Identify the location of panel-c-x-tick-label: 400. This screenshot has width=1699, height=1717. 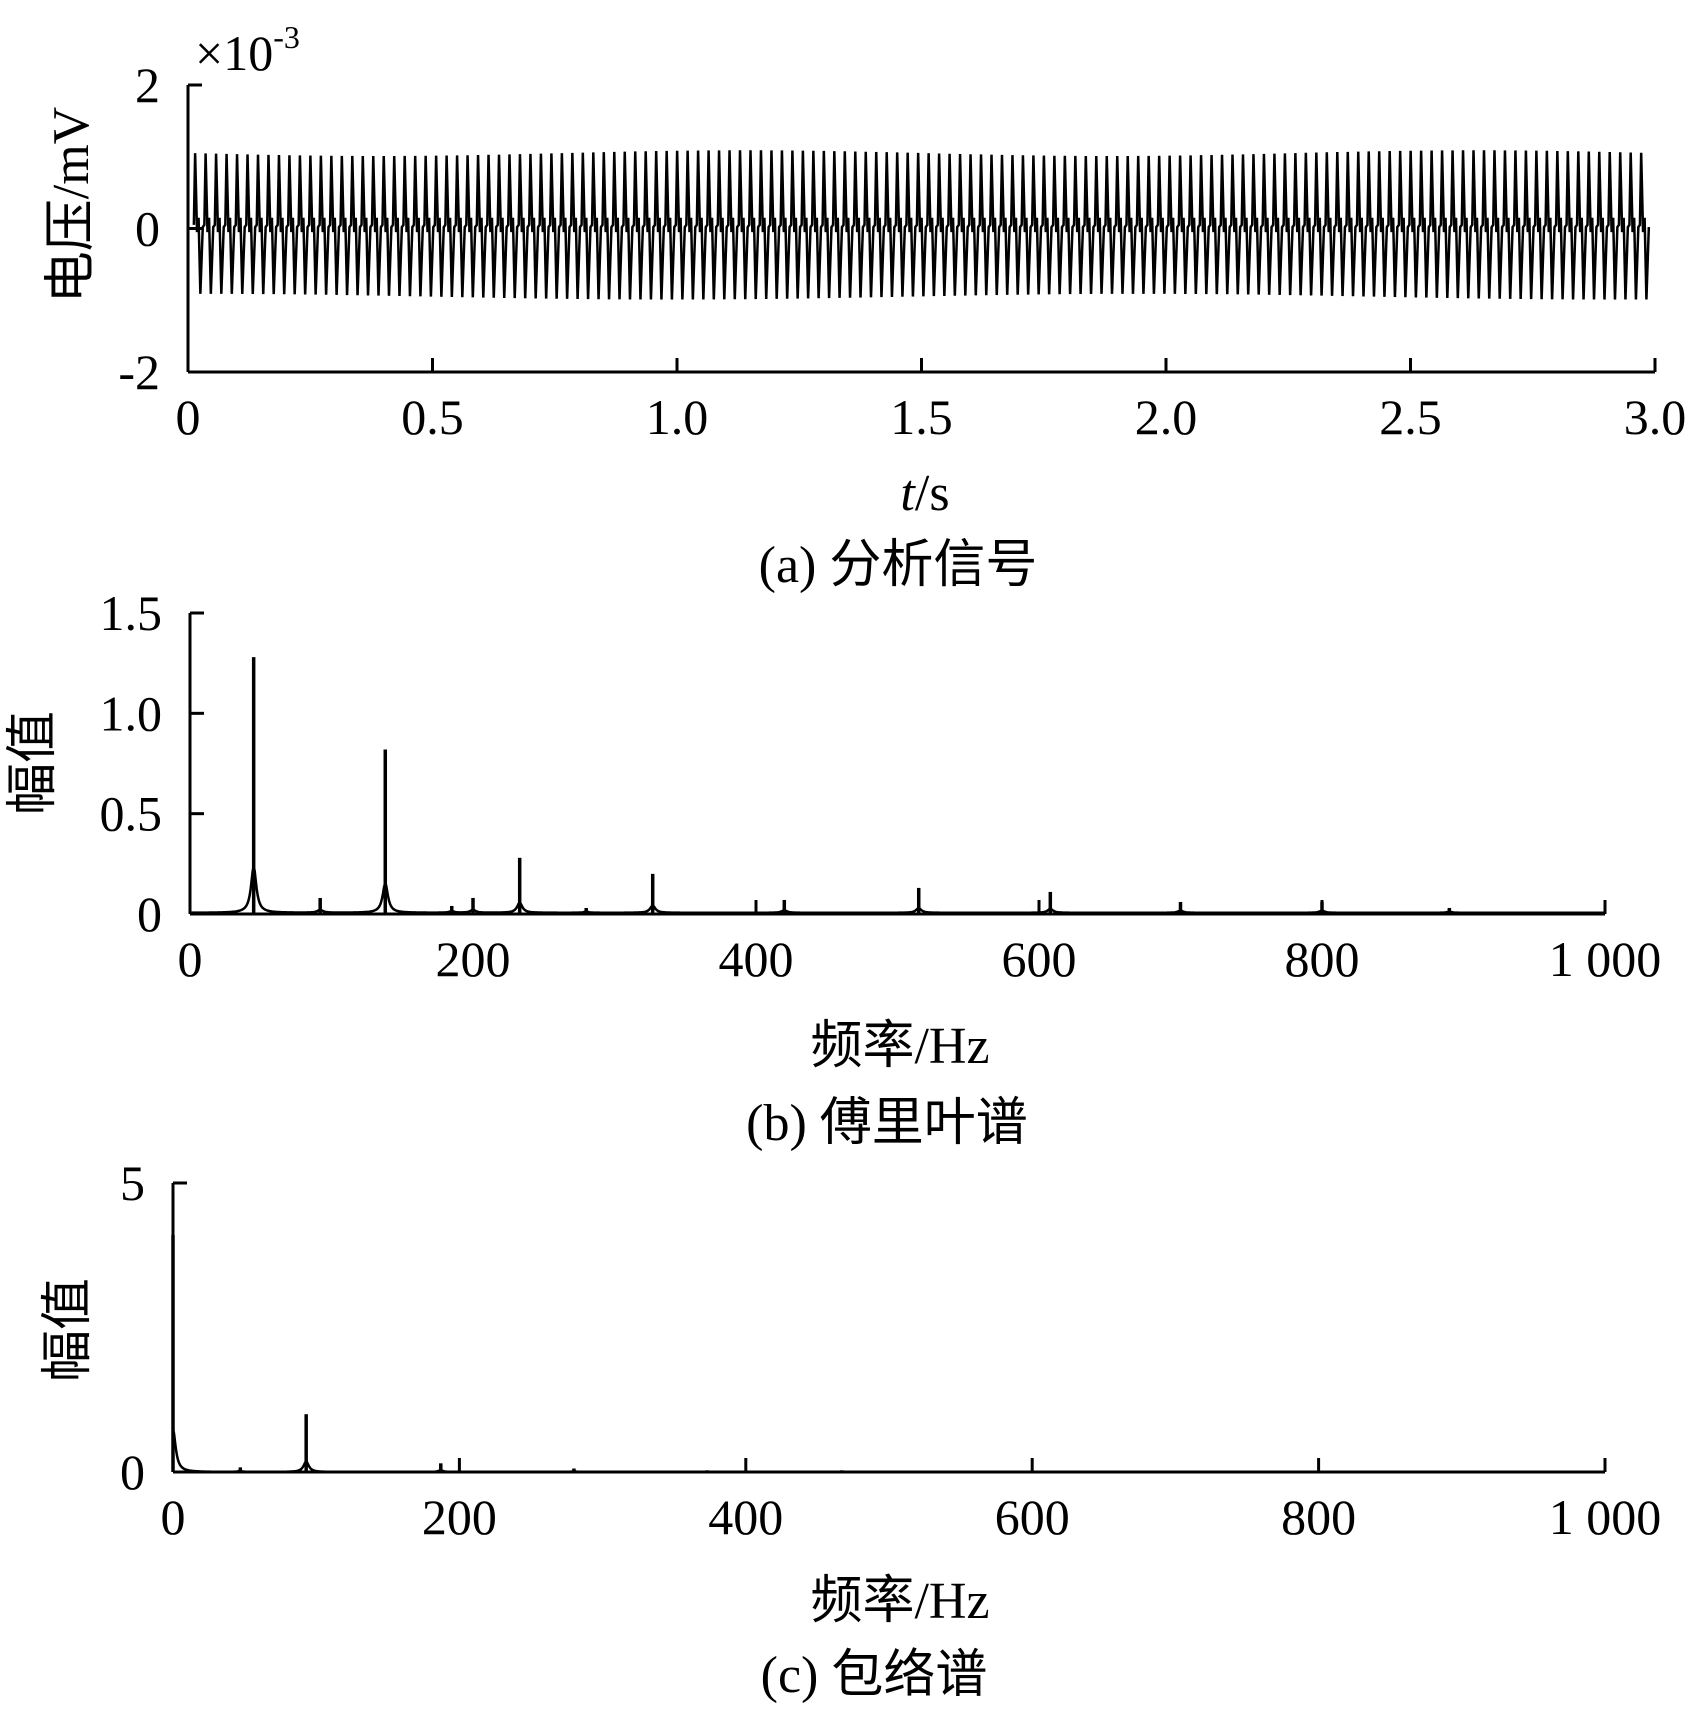
(745, 1517).